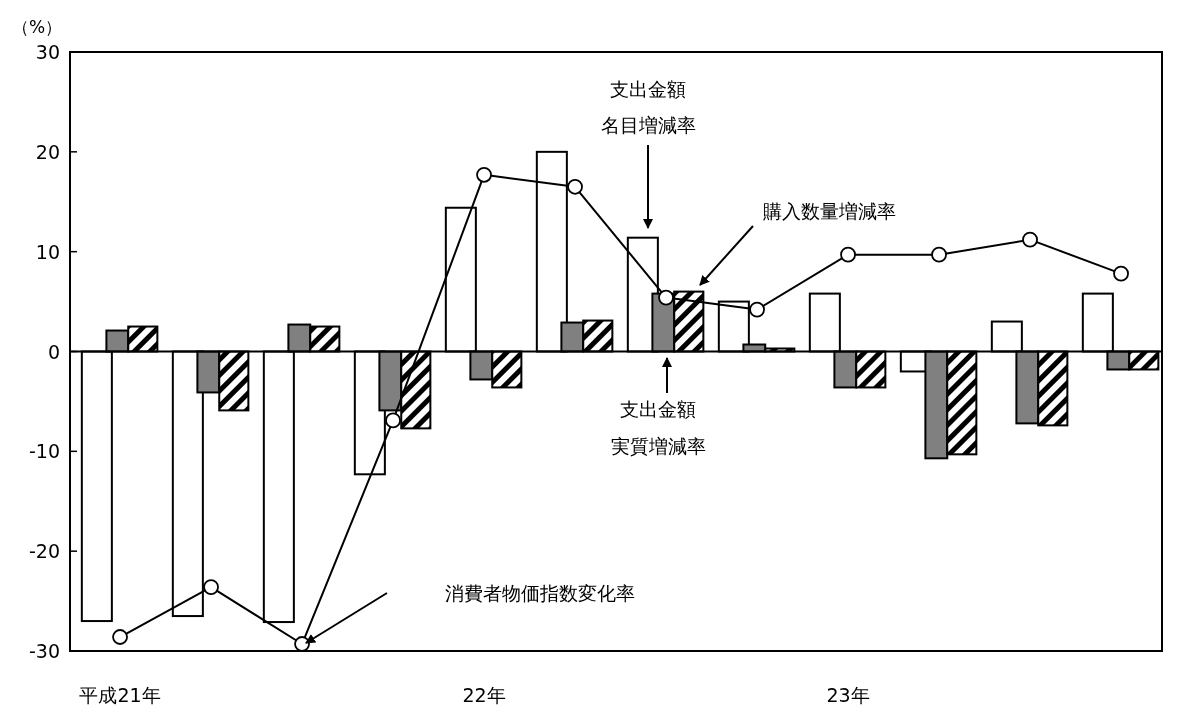 This screenshot has height=727, width=1177. What do you see at coordinates (484, 695) in the screenshot?
I see `x-tick-label: 22年` at bounding box center [484, 695].